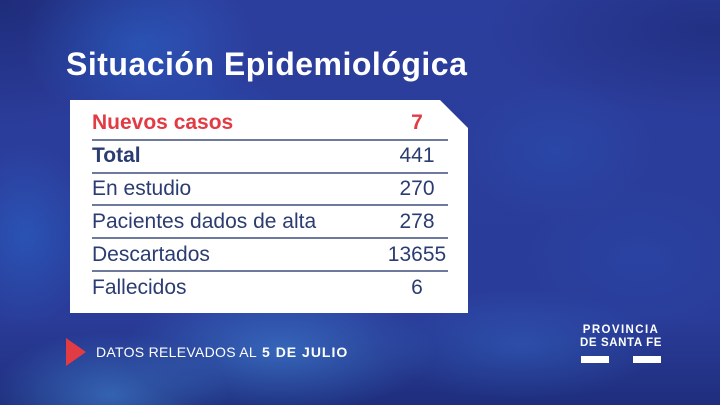 The width and height of the screenshot is (720, 405). Describe the element at coordinates (270, 256) in the screenshot. I see `table-row: Descartados 13655` at that location.